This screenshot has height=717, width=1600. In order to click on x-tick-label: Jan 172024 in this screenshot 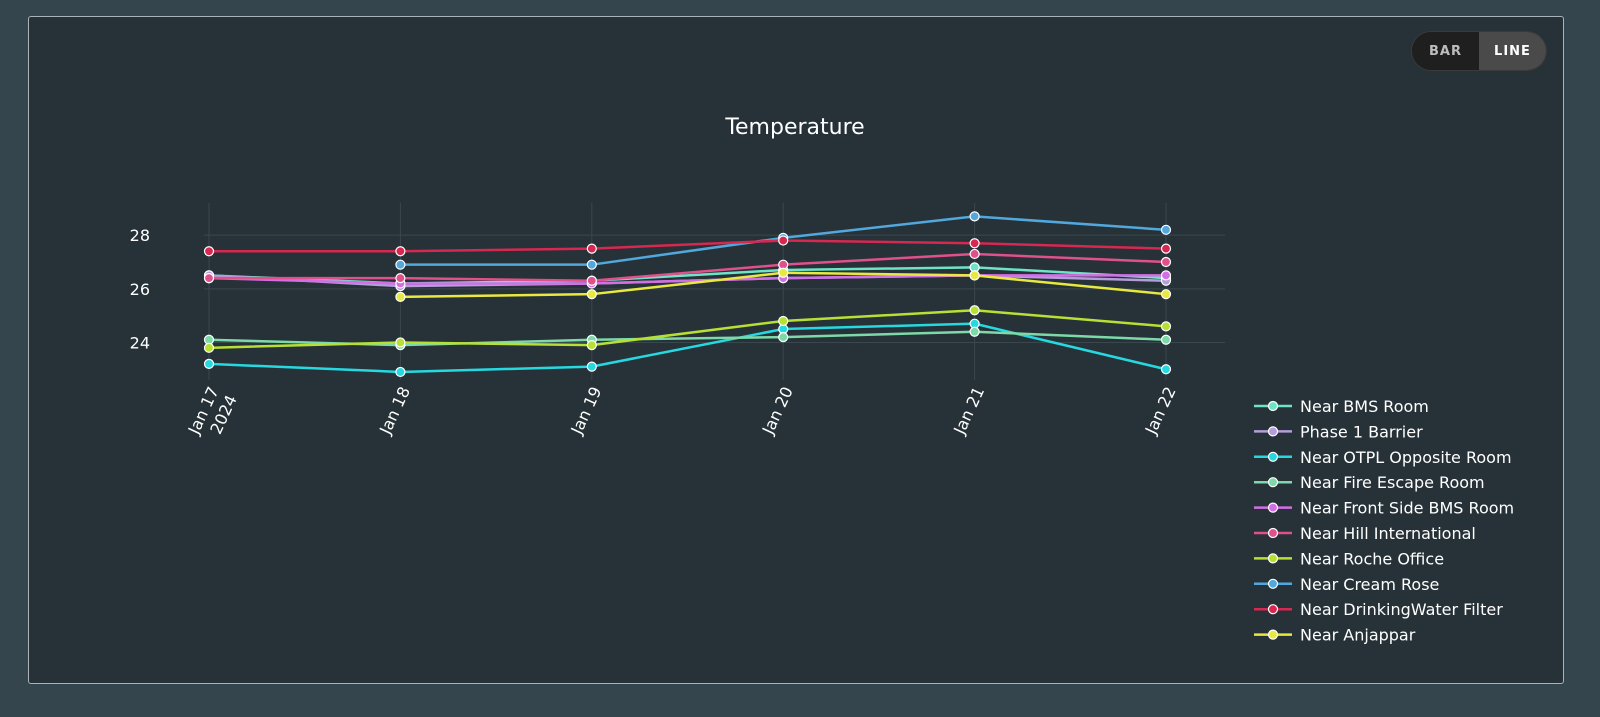, I will do `click(212, 415)`.